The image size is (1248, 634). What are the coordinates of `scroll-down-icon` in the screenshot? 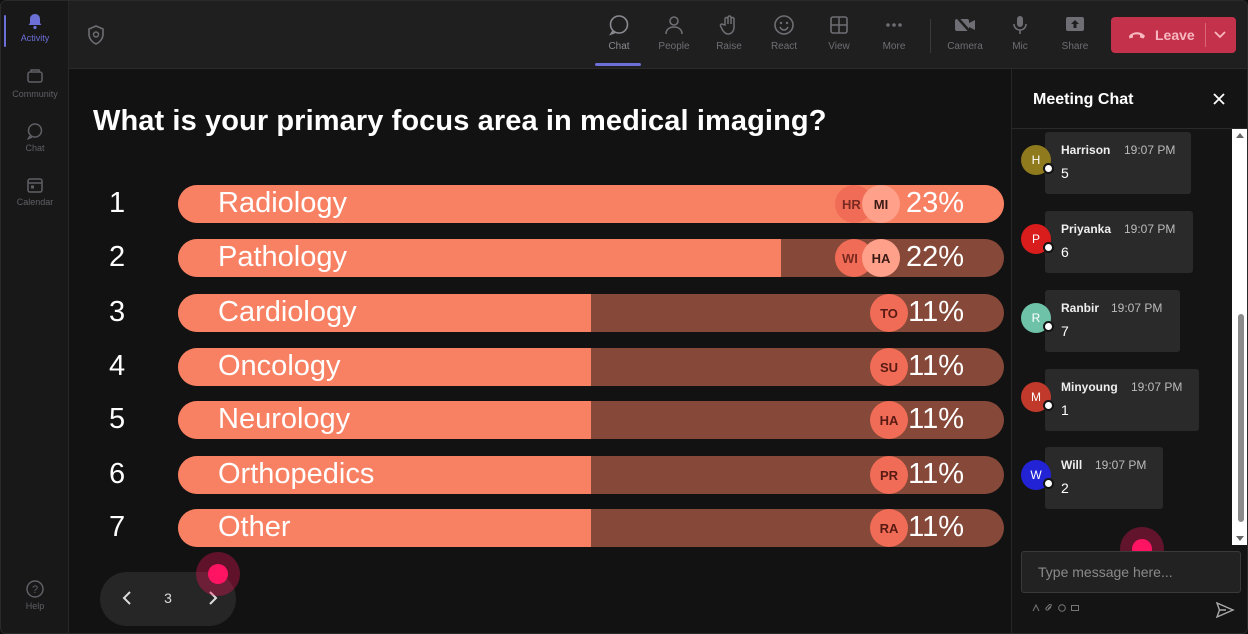 It's located at (1240, 538).